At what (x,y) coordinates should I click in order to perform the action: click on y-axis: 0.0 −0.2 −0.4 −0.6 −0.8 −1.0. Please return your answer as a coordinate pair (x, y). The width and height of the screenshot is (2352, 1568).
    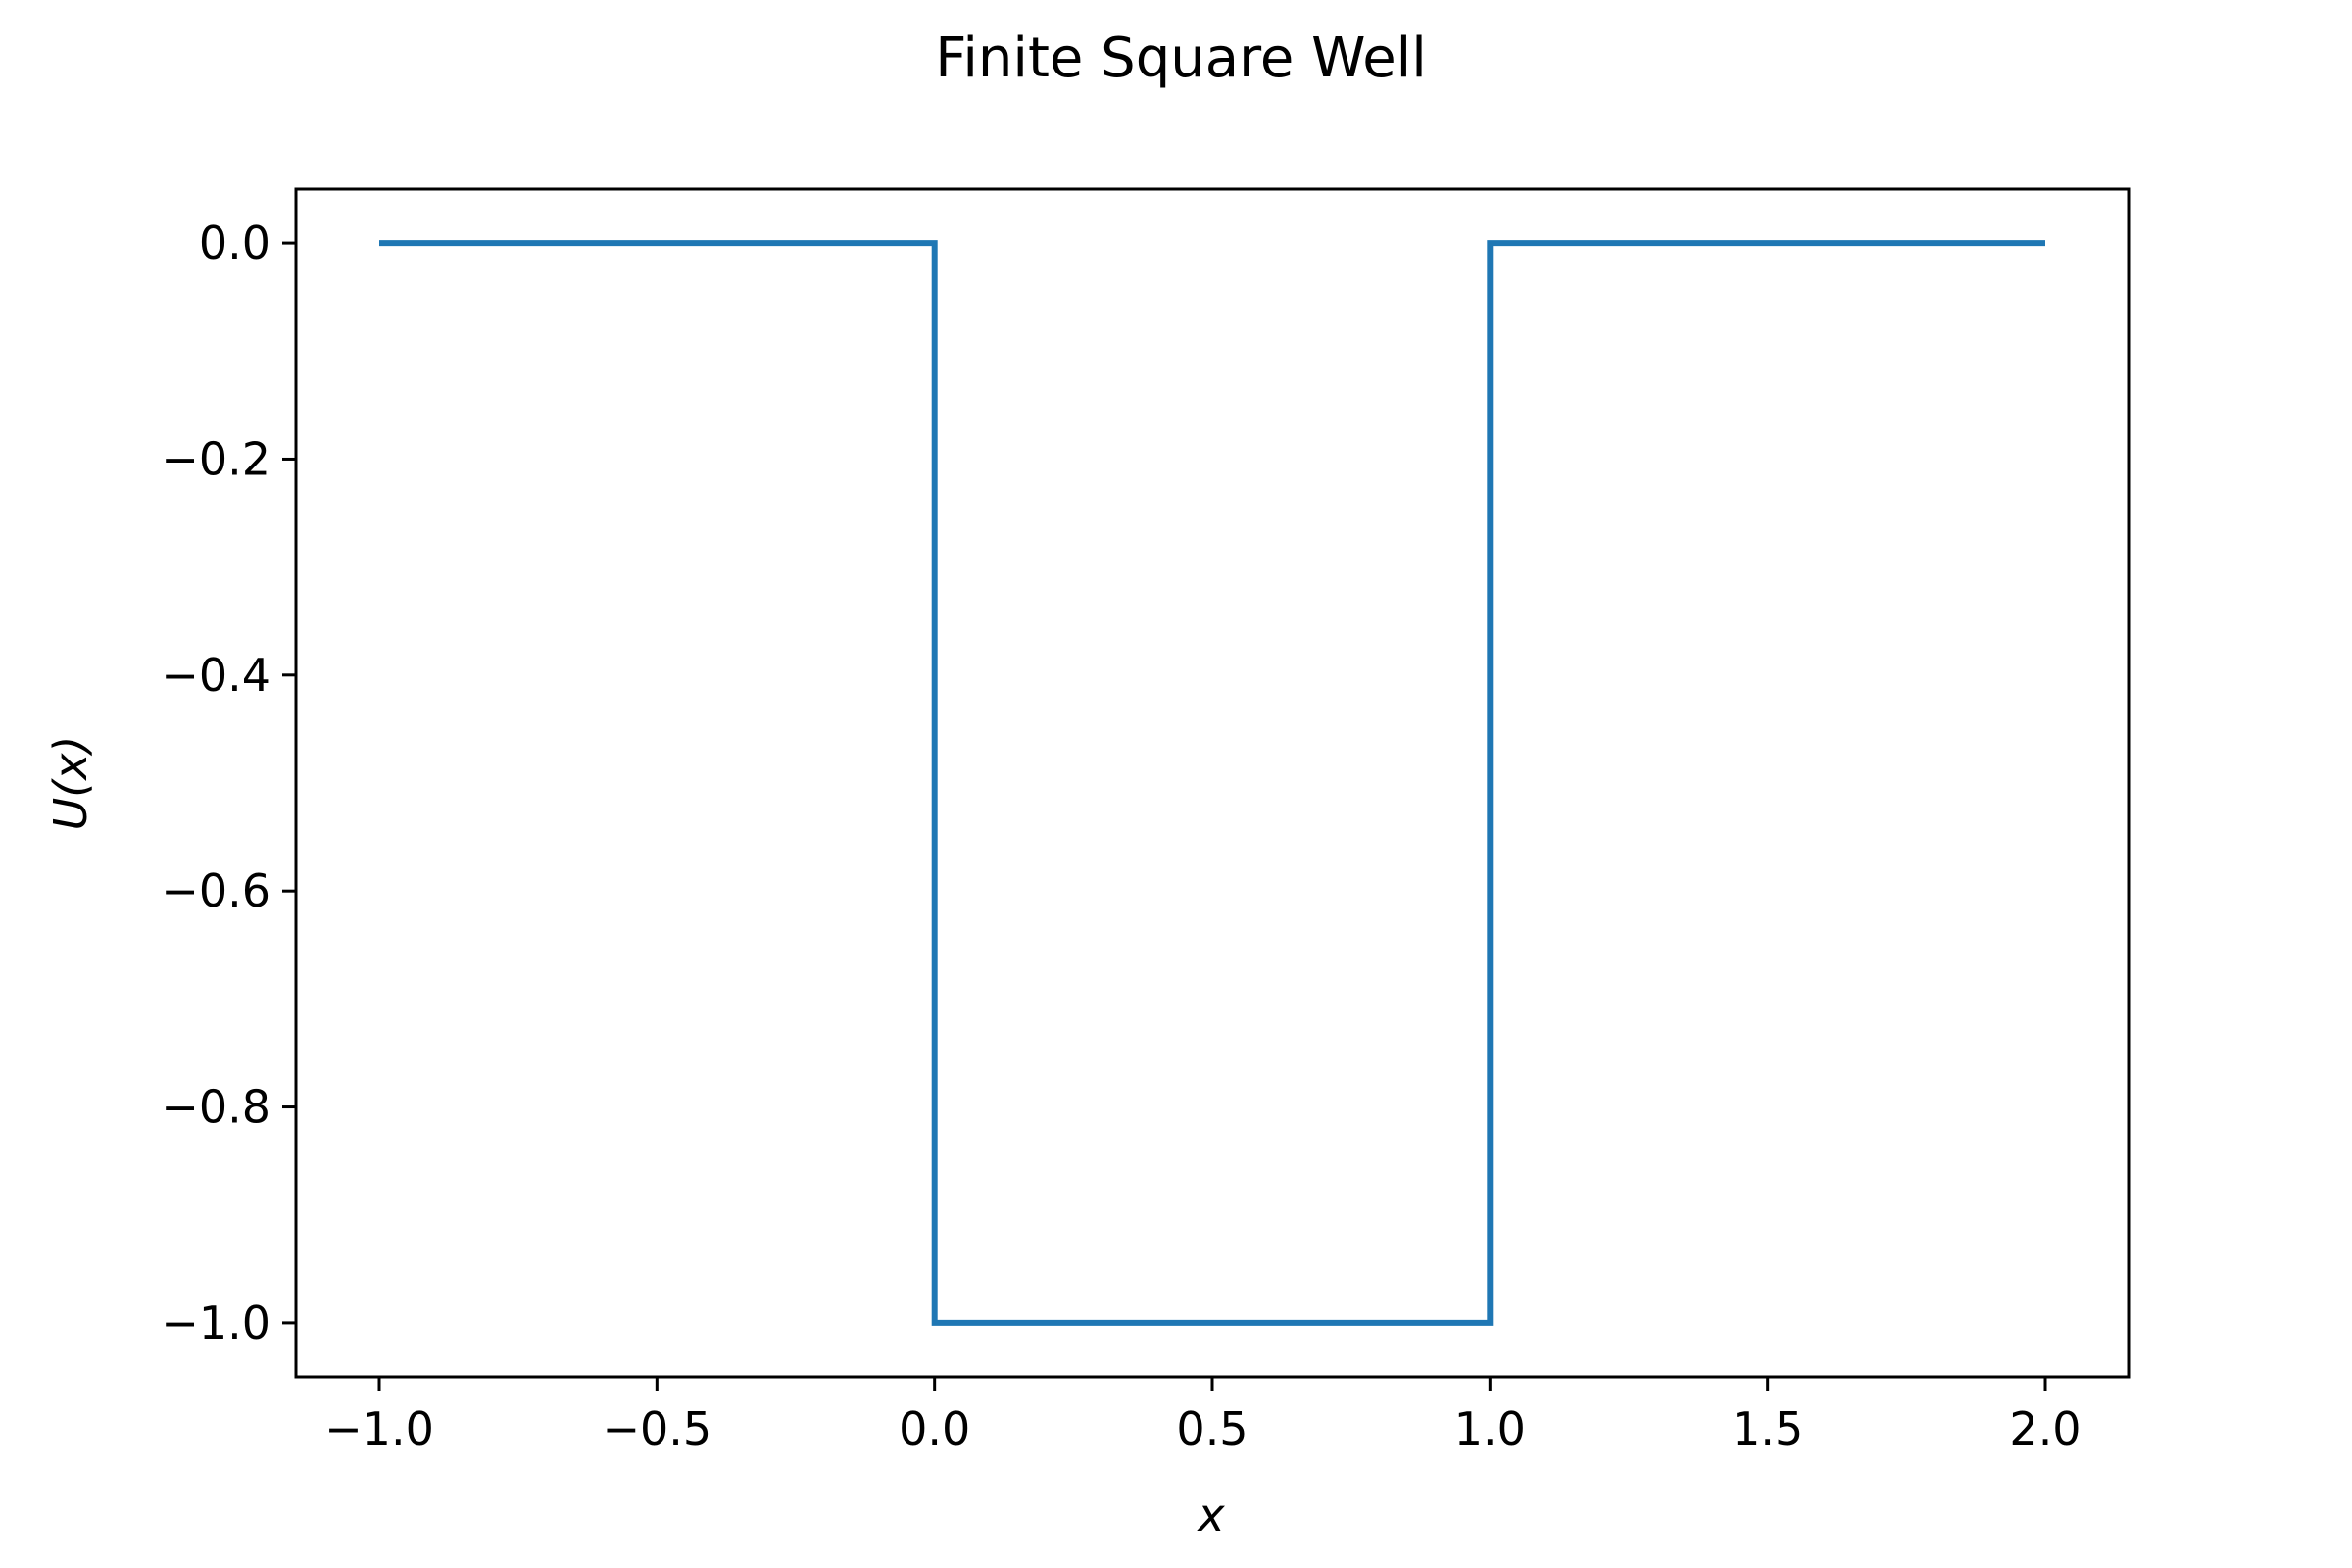
    Looking at the image, I should click on (228, 783).